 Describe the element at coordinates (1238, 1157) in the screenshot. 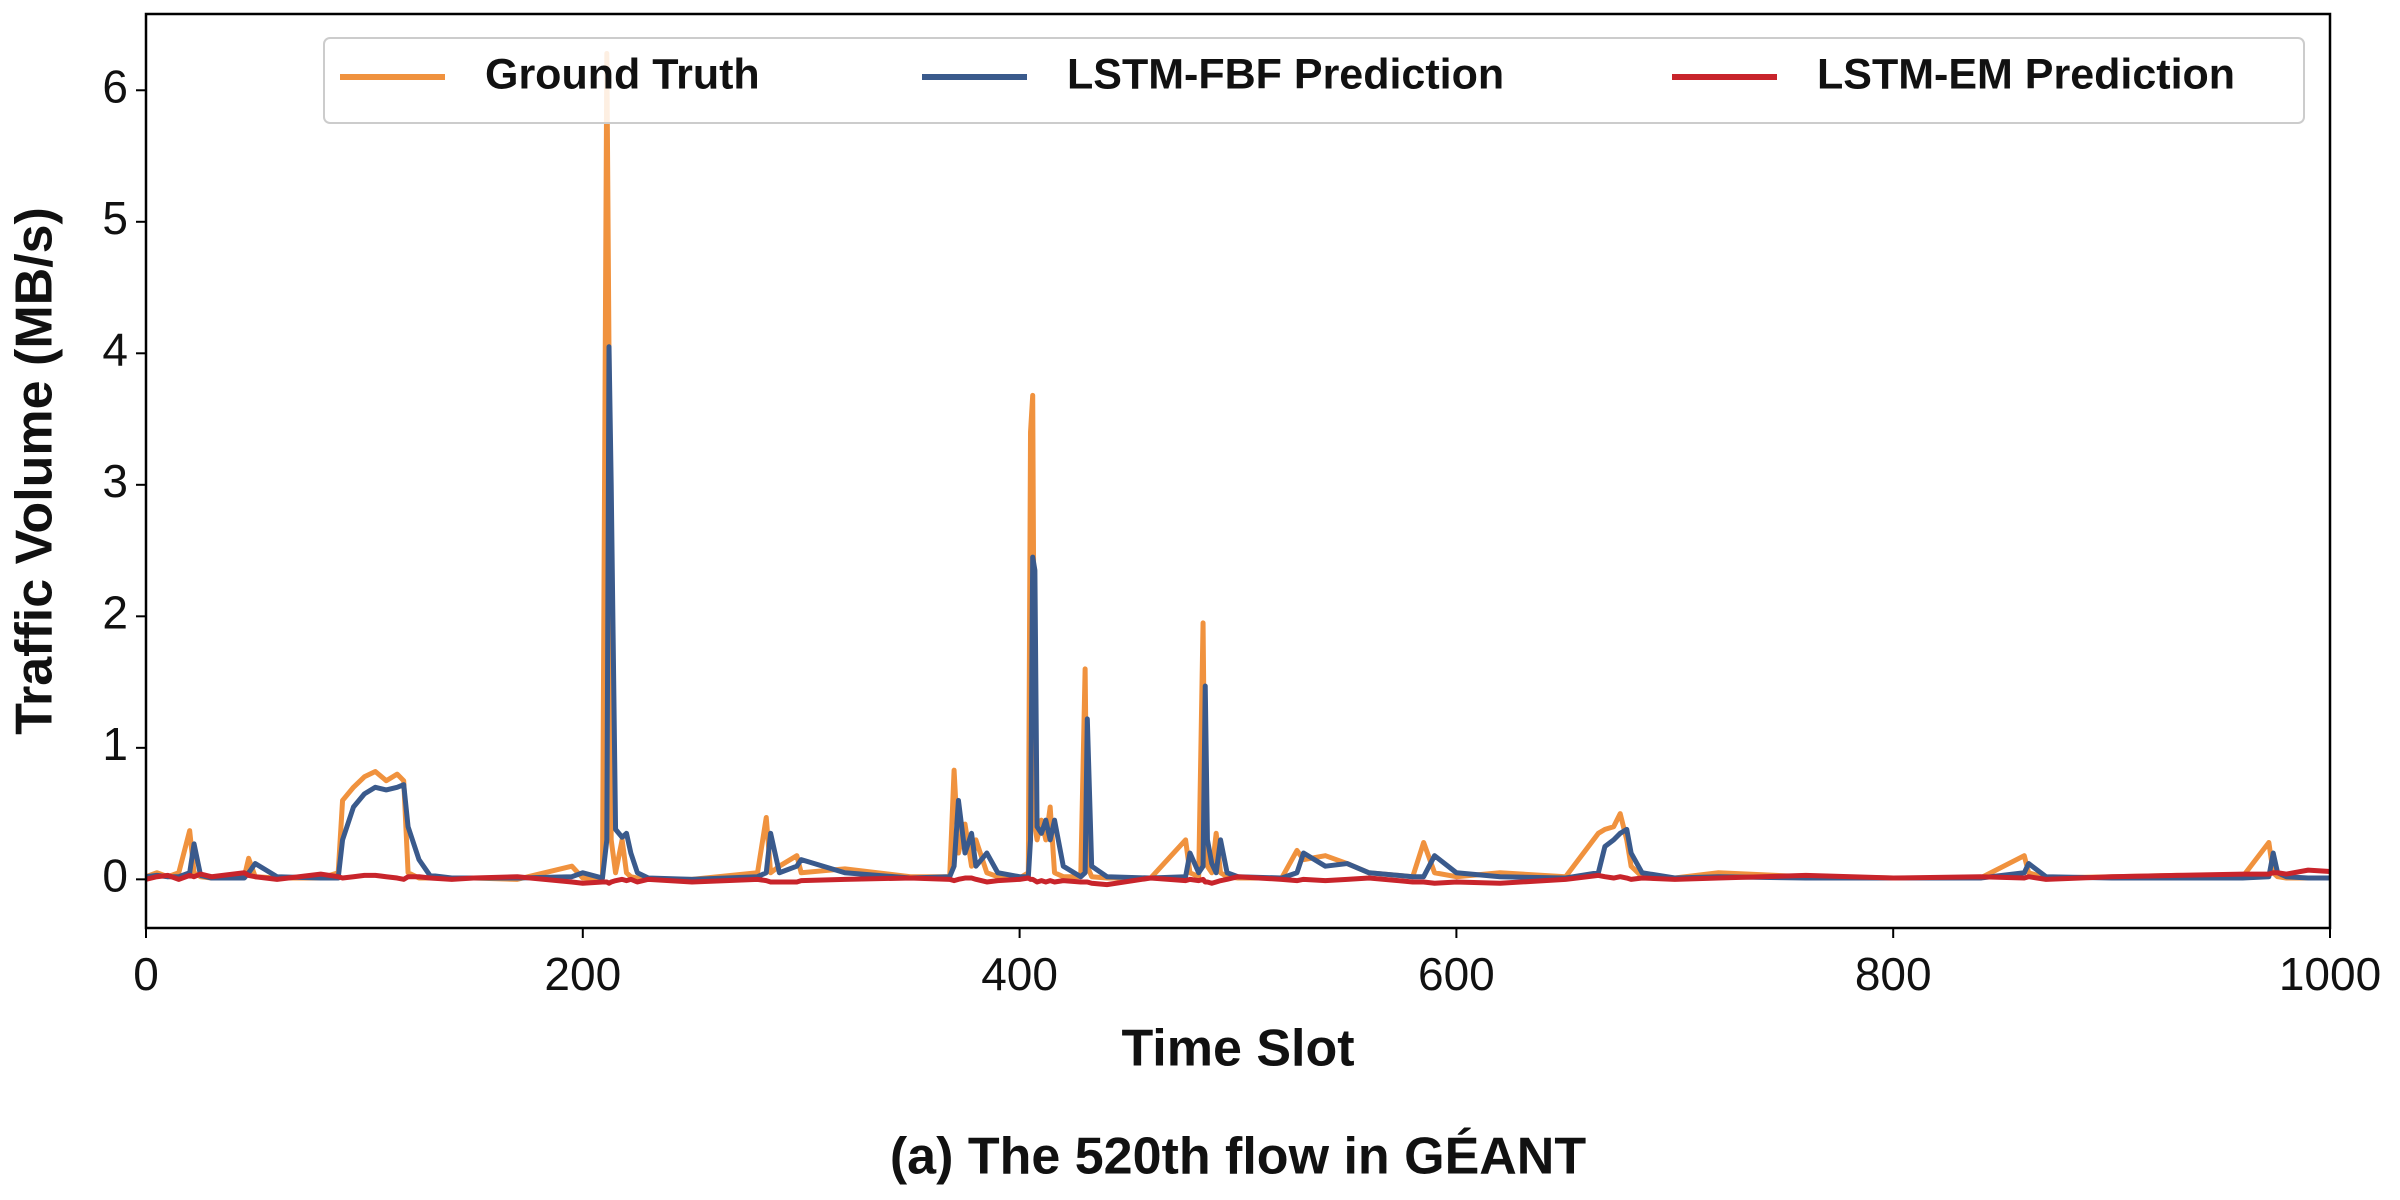

I see `caption: (a) The 520th flow in GÉANT` at that location.